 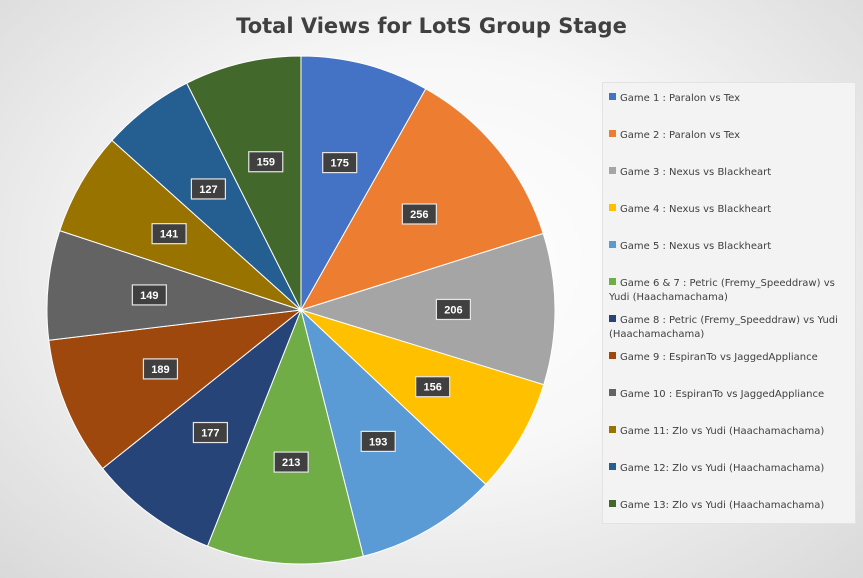 I want to click on data-label: 206, so click(x=453, y=309).